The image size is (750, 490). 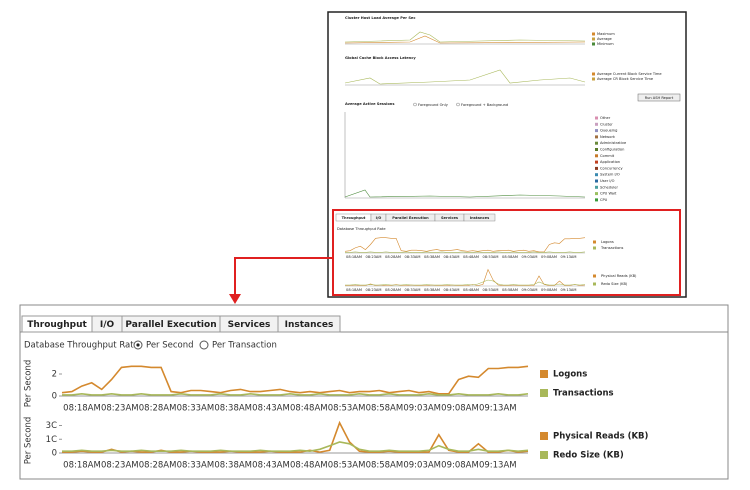 What do you see at coordinates (609, 187) in the screenshot?
I see `thumb-legend-label: Scheduler` at bounding box center [609, 187].